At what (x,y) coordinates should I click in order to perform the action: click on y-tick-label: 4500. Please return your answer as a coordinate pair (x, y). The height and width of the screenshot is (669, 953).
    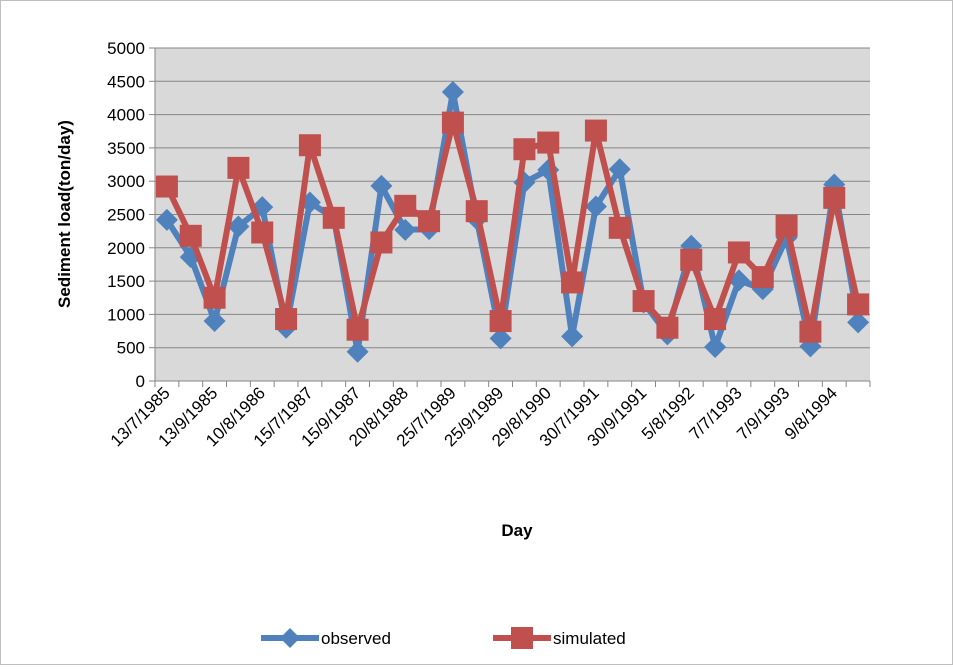
    Looking at the image, I should click on (126, 81).